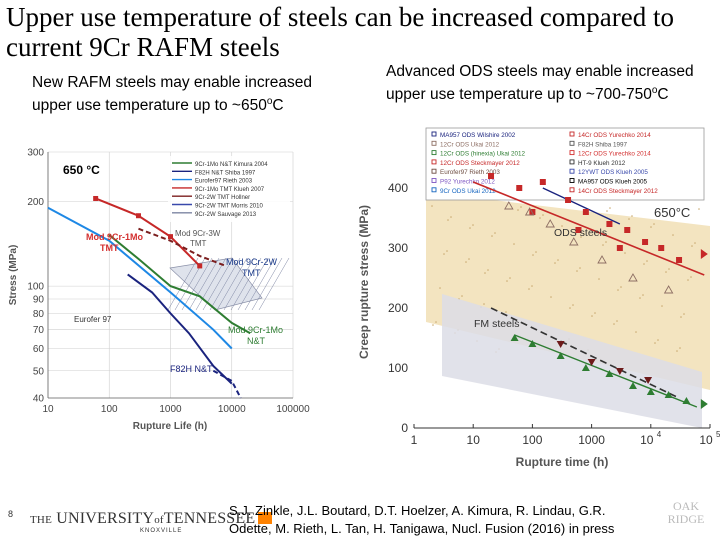 The image size is (720, 540). Describe the element at coordinates (562, 462) in the screenshot. I see `right-x-axis-label: Rupture time (h)` at that location.